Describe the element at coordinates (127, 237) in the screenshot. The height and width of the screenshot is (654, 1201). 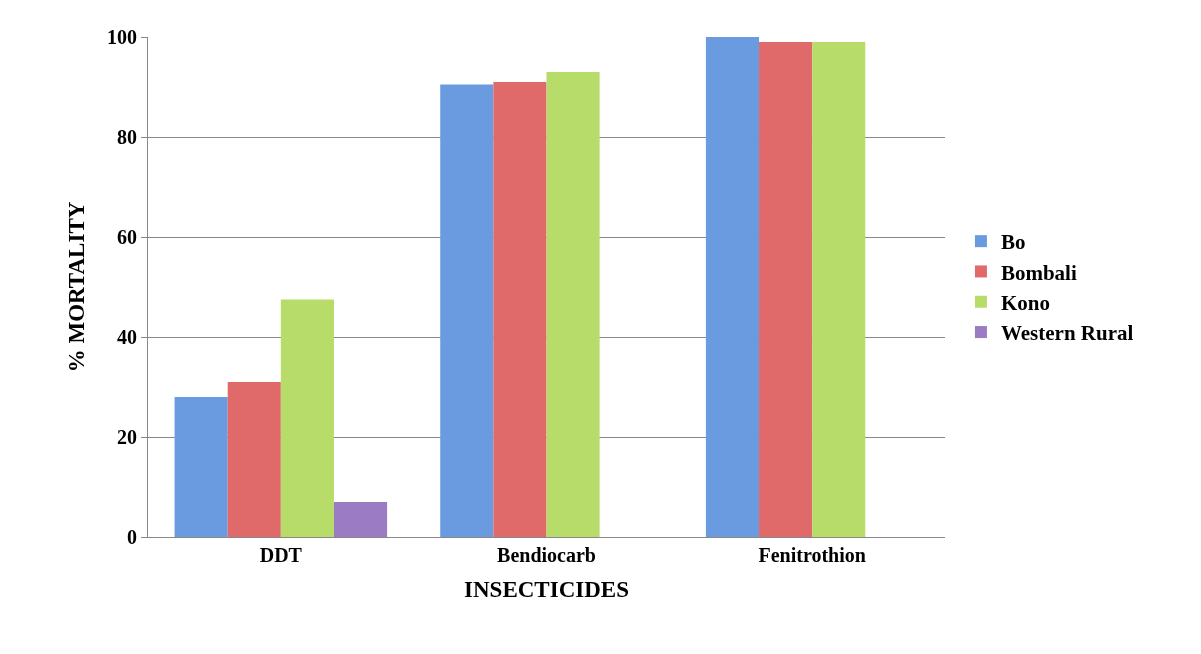
I see `y-tick-label: 60` at that location.